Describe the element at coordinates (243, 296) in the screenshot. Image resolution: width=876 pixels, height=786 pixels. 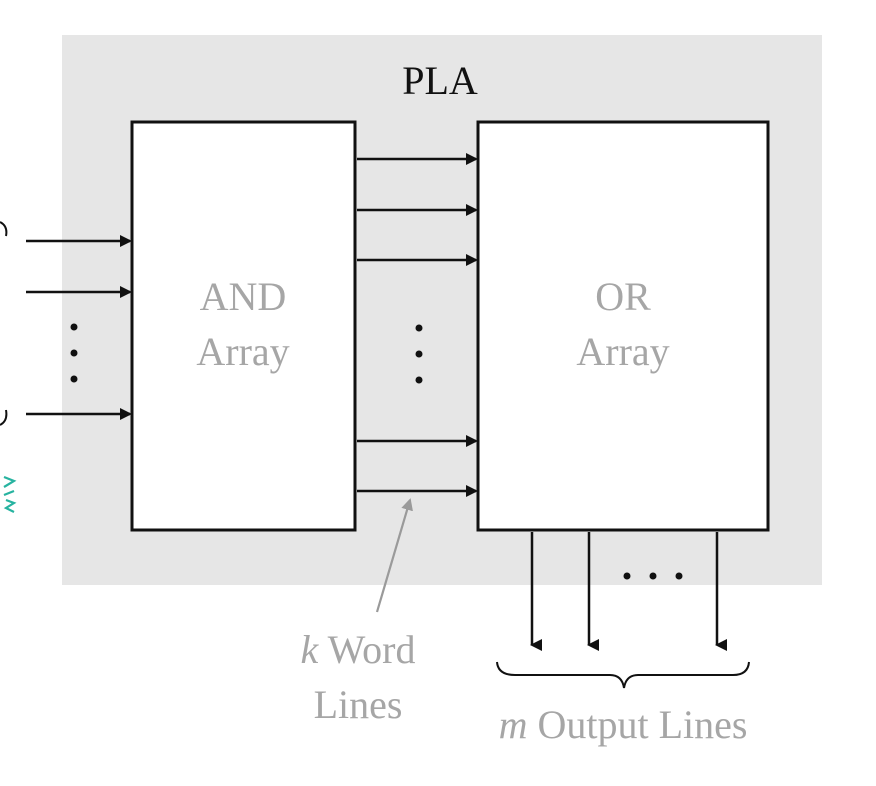
I see `and-array-label-line1: AND` at that location.